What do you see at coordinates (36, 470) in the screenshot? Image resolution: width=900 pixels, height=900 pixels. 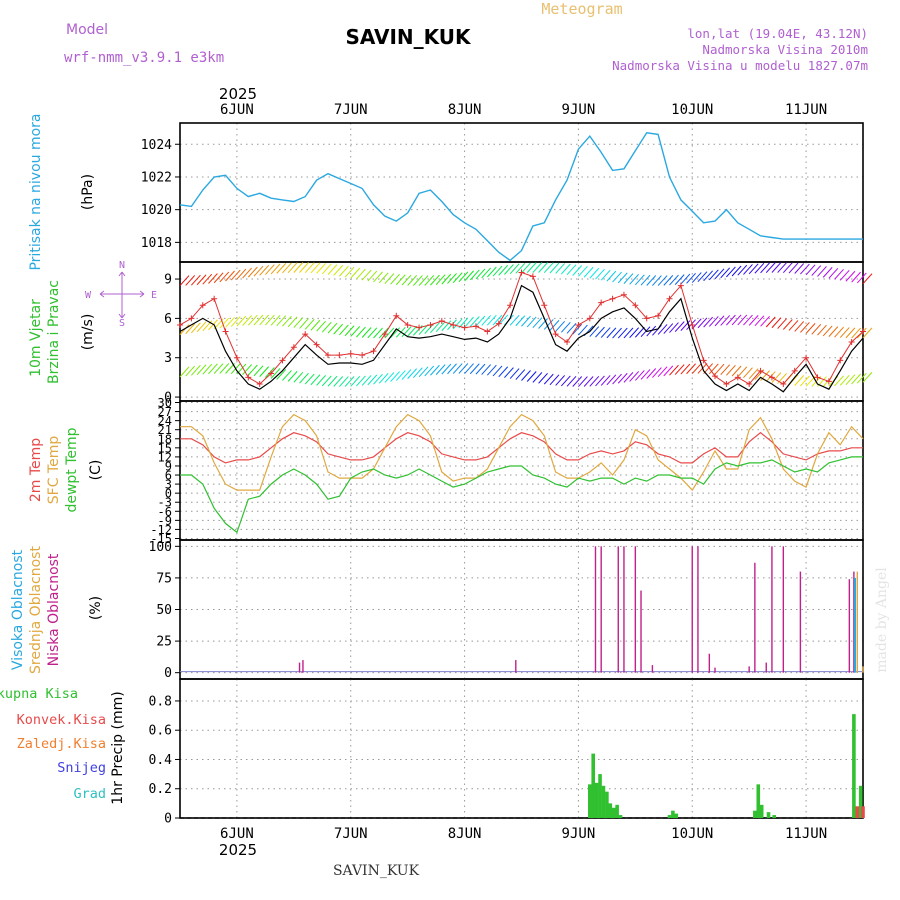 I see `svg-text: 2m Temp` at bounding box center [36, 470].